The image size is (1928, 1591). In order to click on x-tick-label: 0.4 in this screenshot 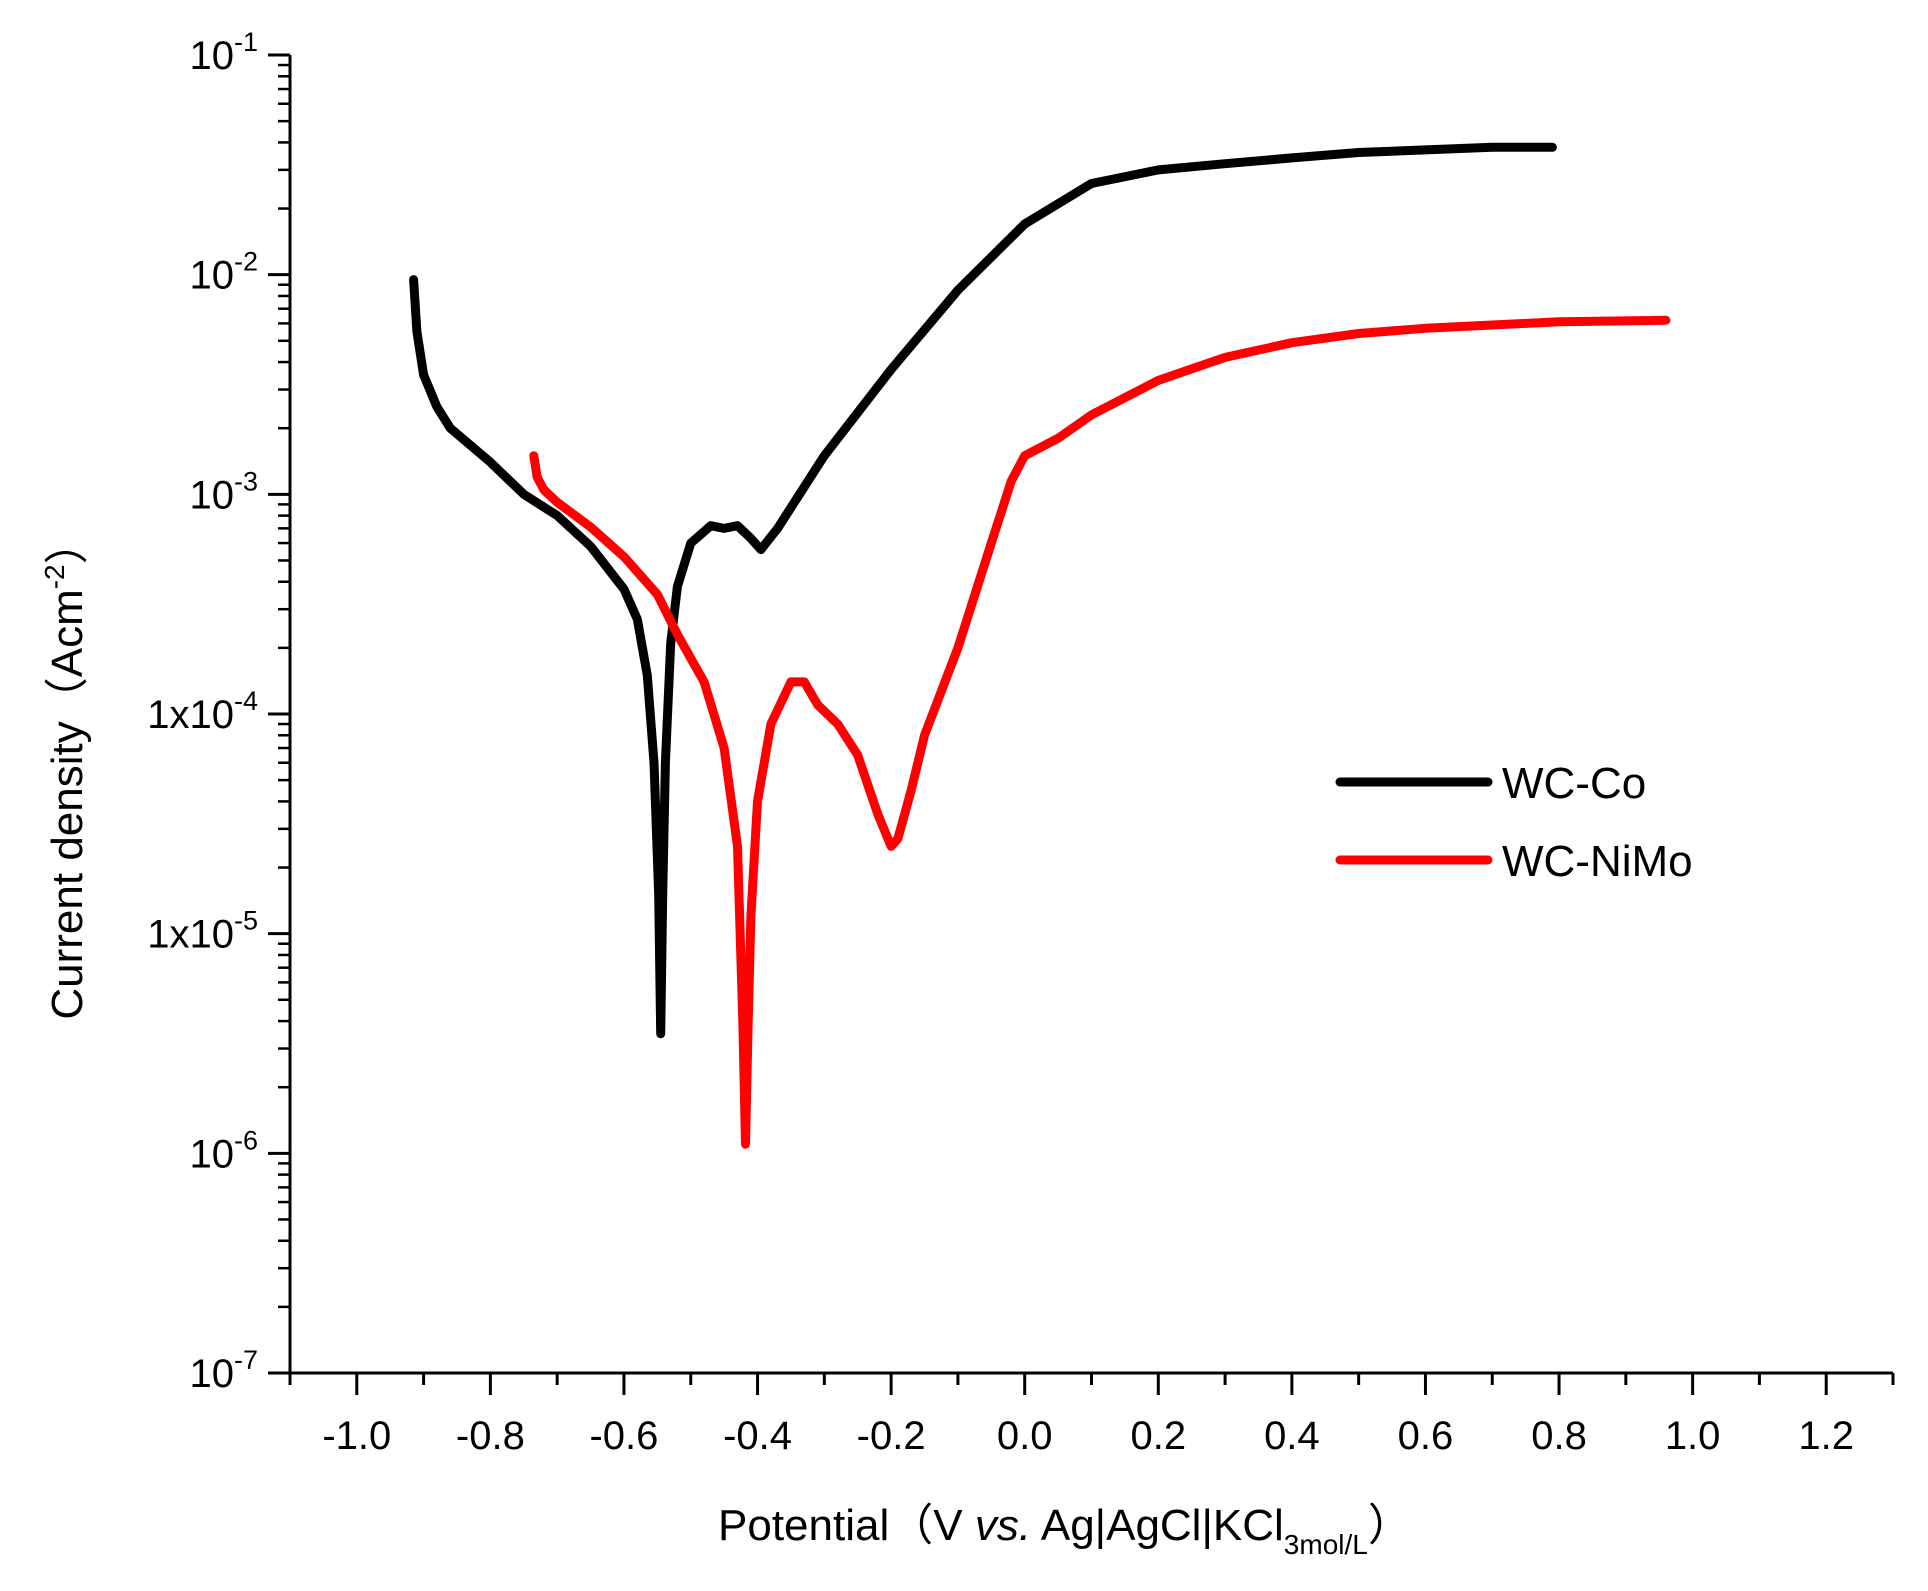, I will do `click(1292, 1436)`.